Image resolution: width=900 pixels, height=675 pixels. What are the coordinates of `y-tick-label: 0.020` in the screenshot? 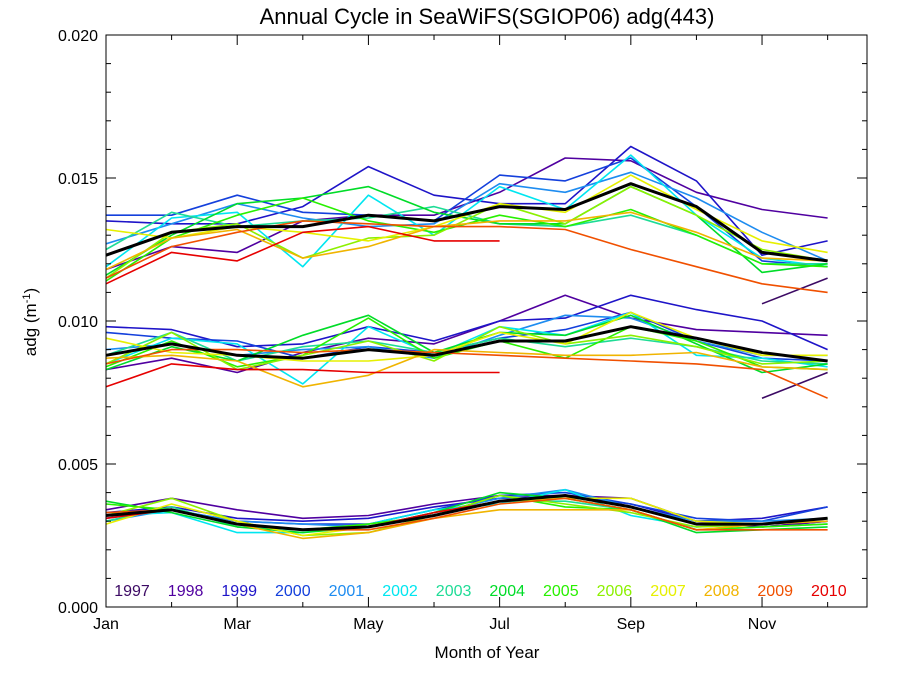 It's located at (78, 36).